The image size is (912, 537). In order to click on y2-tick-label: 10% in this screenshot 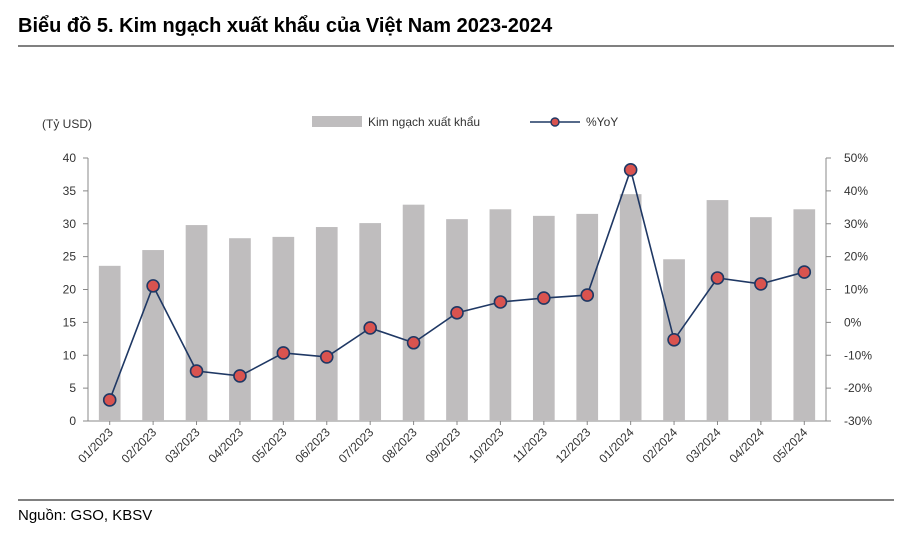, I will do `click(856, 290)`.